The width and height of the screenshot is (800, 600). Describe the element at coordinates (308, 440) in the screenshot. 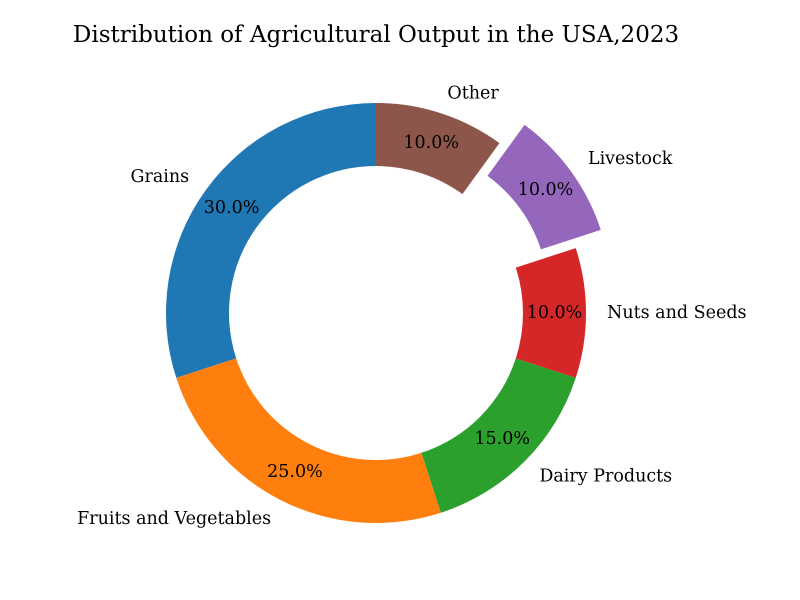

I see `slice-fruits-and-vegetables` at that location.